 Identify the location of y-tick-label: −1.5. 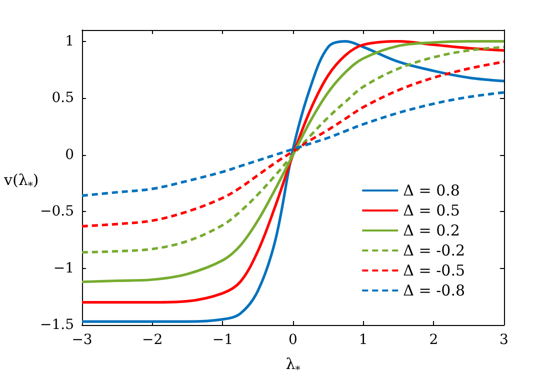
(57, 325).